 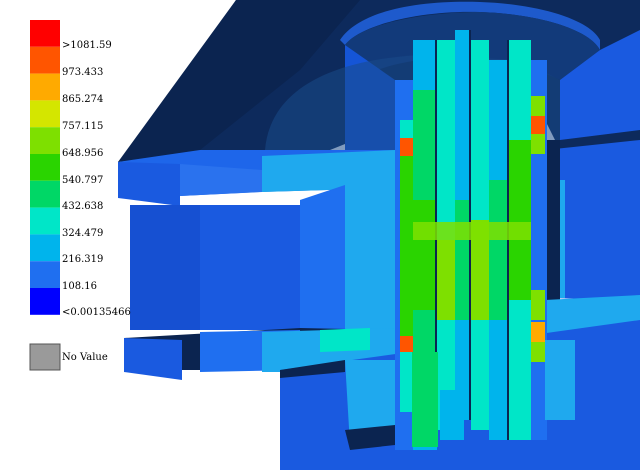 What do you see at coordinates (149, 184) in the screenshot?
I see `upper-flange-front-left` at bounding box center [149, 184].